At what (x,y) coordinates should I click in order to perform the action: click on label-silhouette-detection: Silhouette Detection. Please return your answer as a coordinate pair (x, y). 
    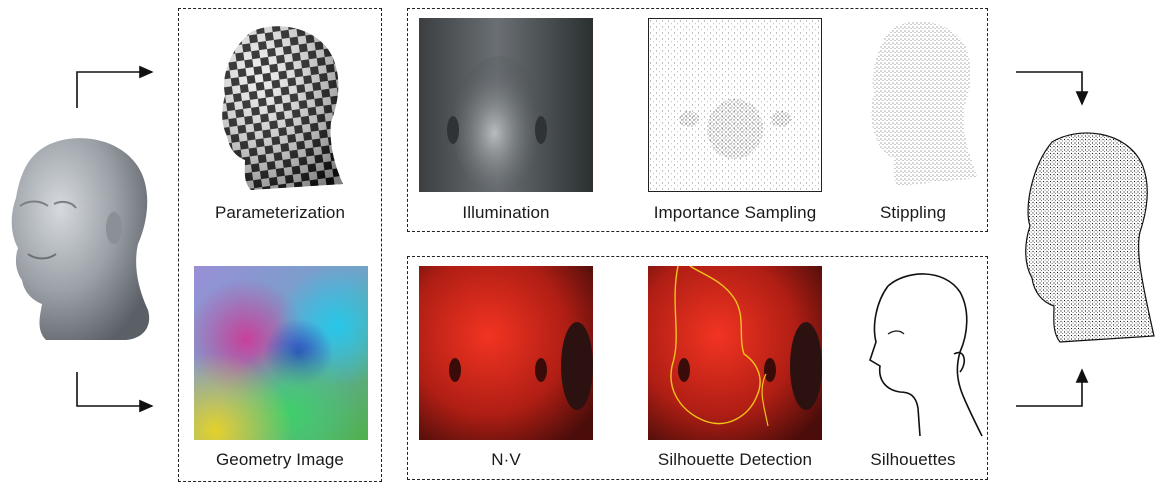
    Looking at the image, I should click on (735, 459).